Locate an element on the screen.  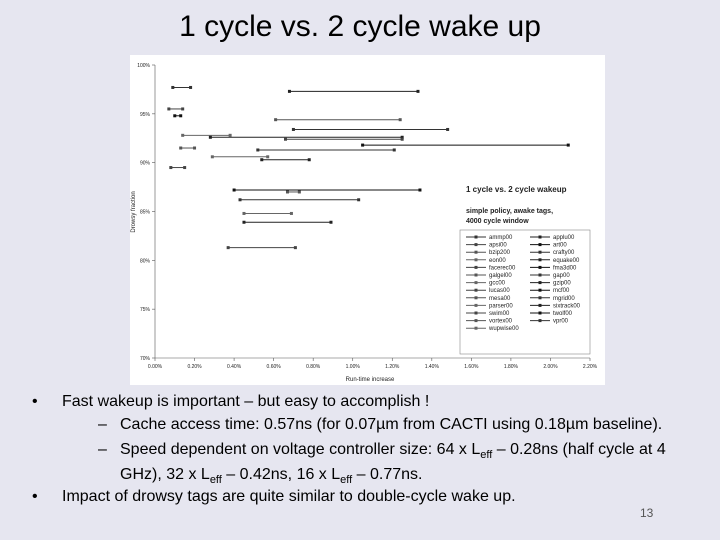
y-tick-label: 85% is located at coordinates (145, 213).